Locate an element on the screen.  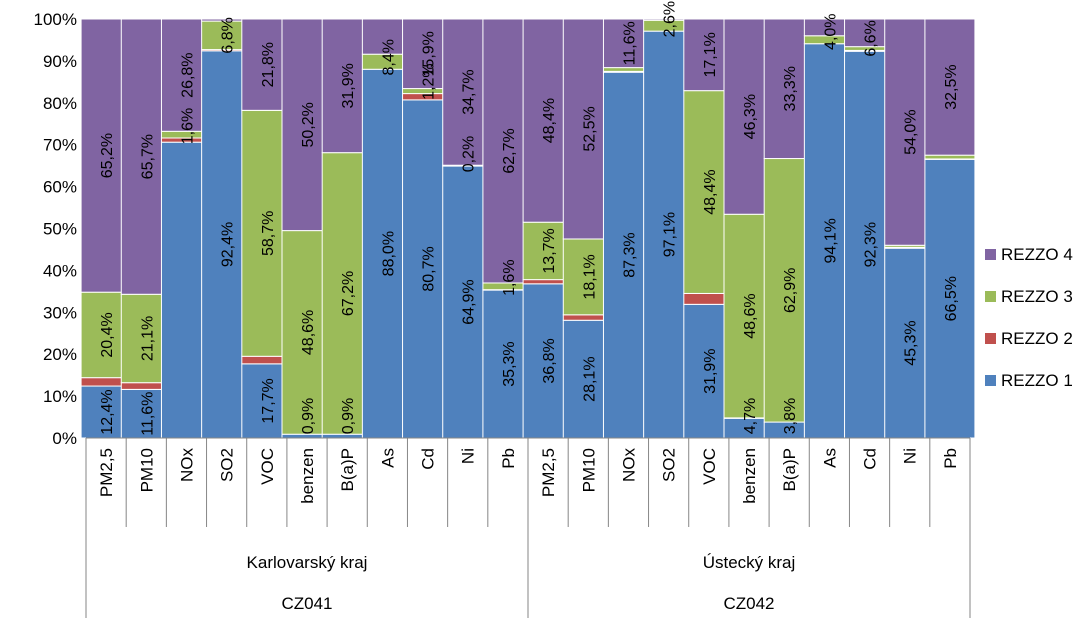
data-label: 32,5% is located at coordinates (951, 86).